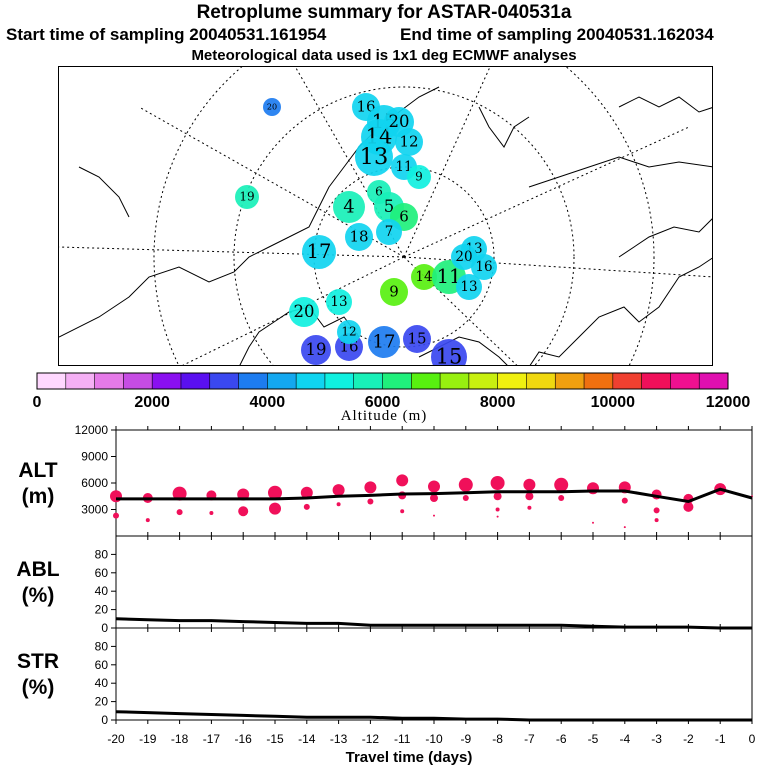  I want to click on series-line-str, so click(433, 716).